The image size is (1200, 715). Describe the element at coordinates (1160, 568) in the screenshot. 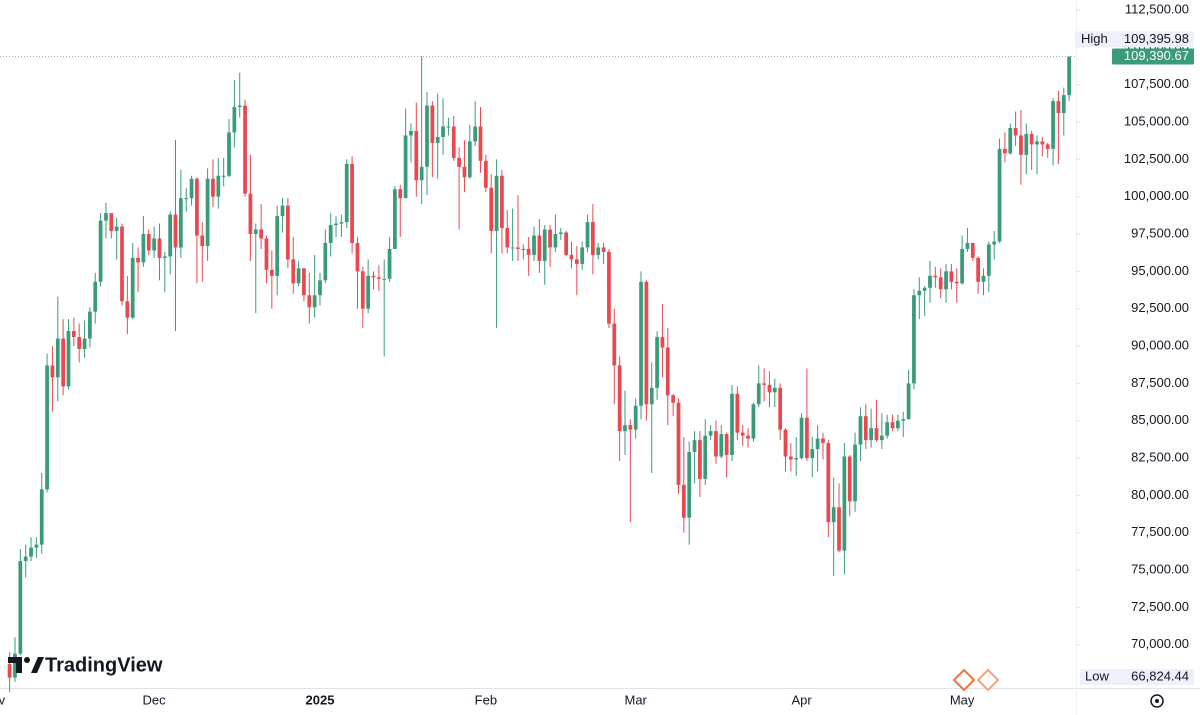

I see `y-tick-label: 75,000.00` at that location.